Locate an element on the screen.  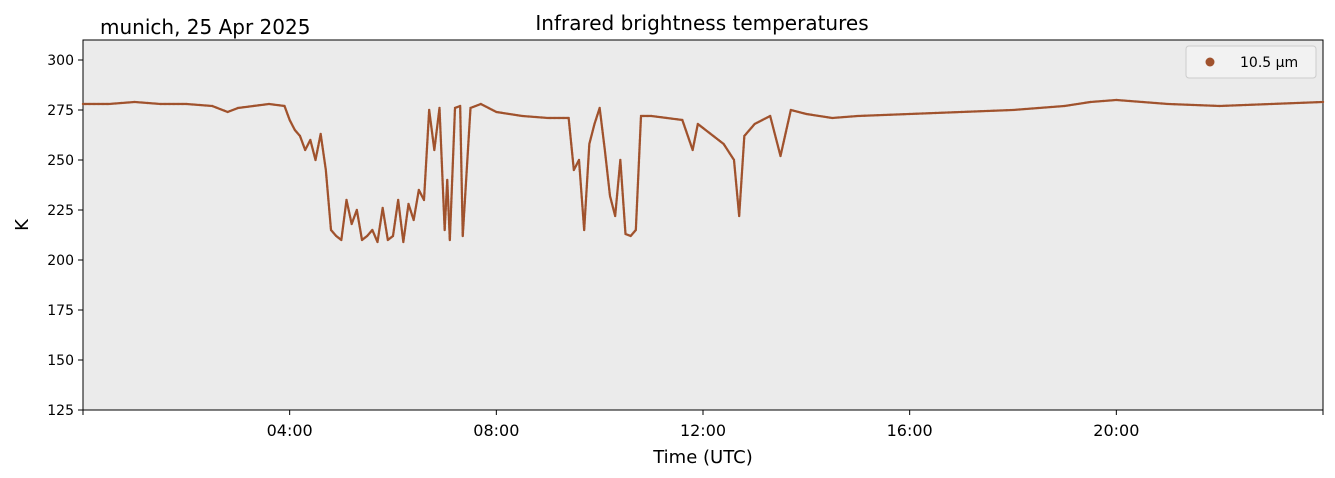
y-tick-label: 200 is located at coordinates (60, 261).